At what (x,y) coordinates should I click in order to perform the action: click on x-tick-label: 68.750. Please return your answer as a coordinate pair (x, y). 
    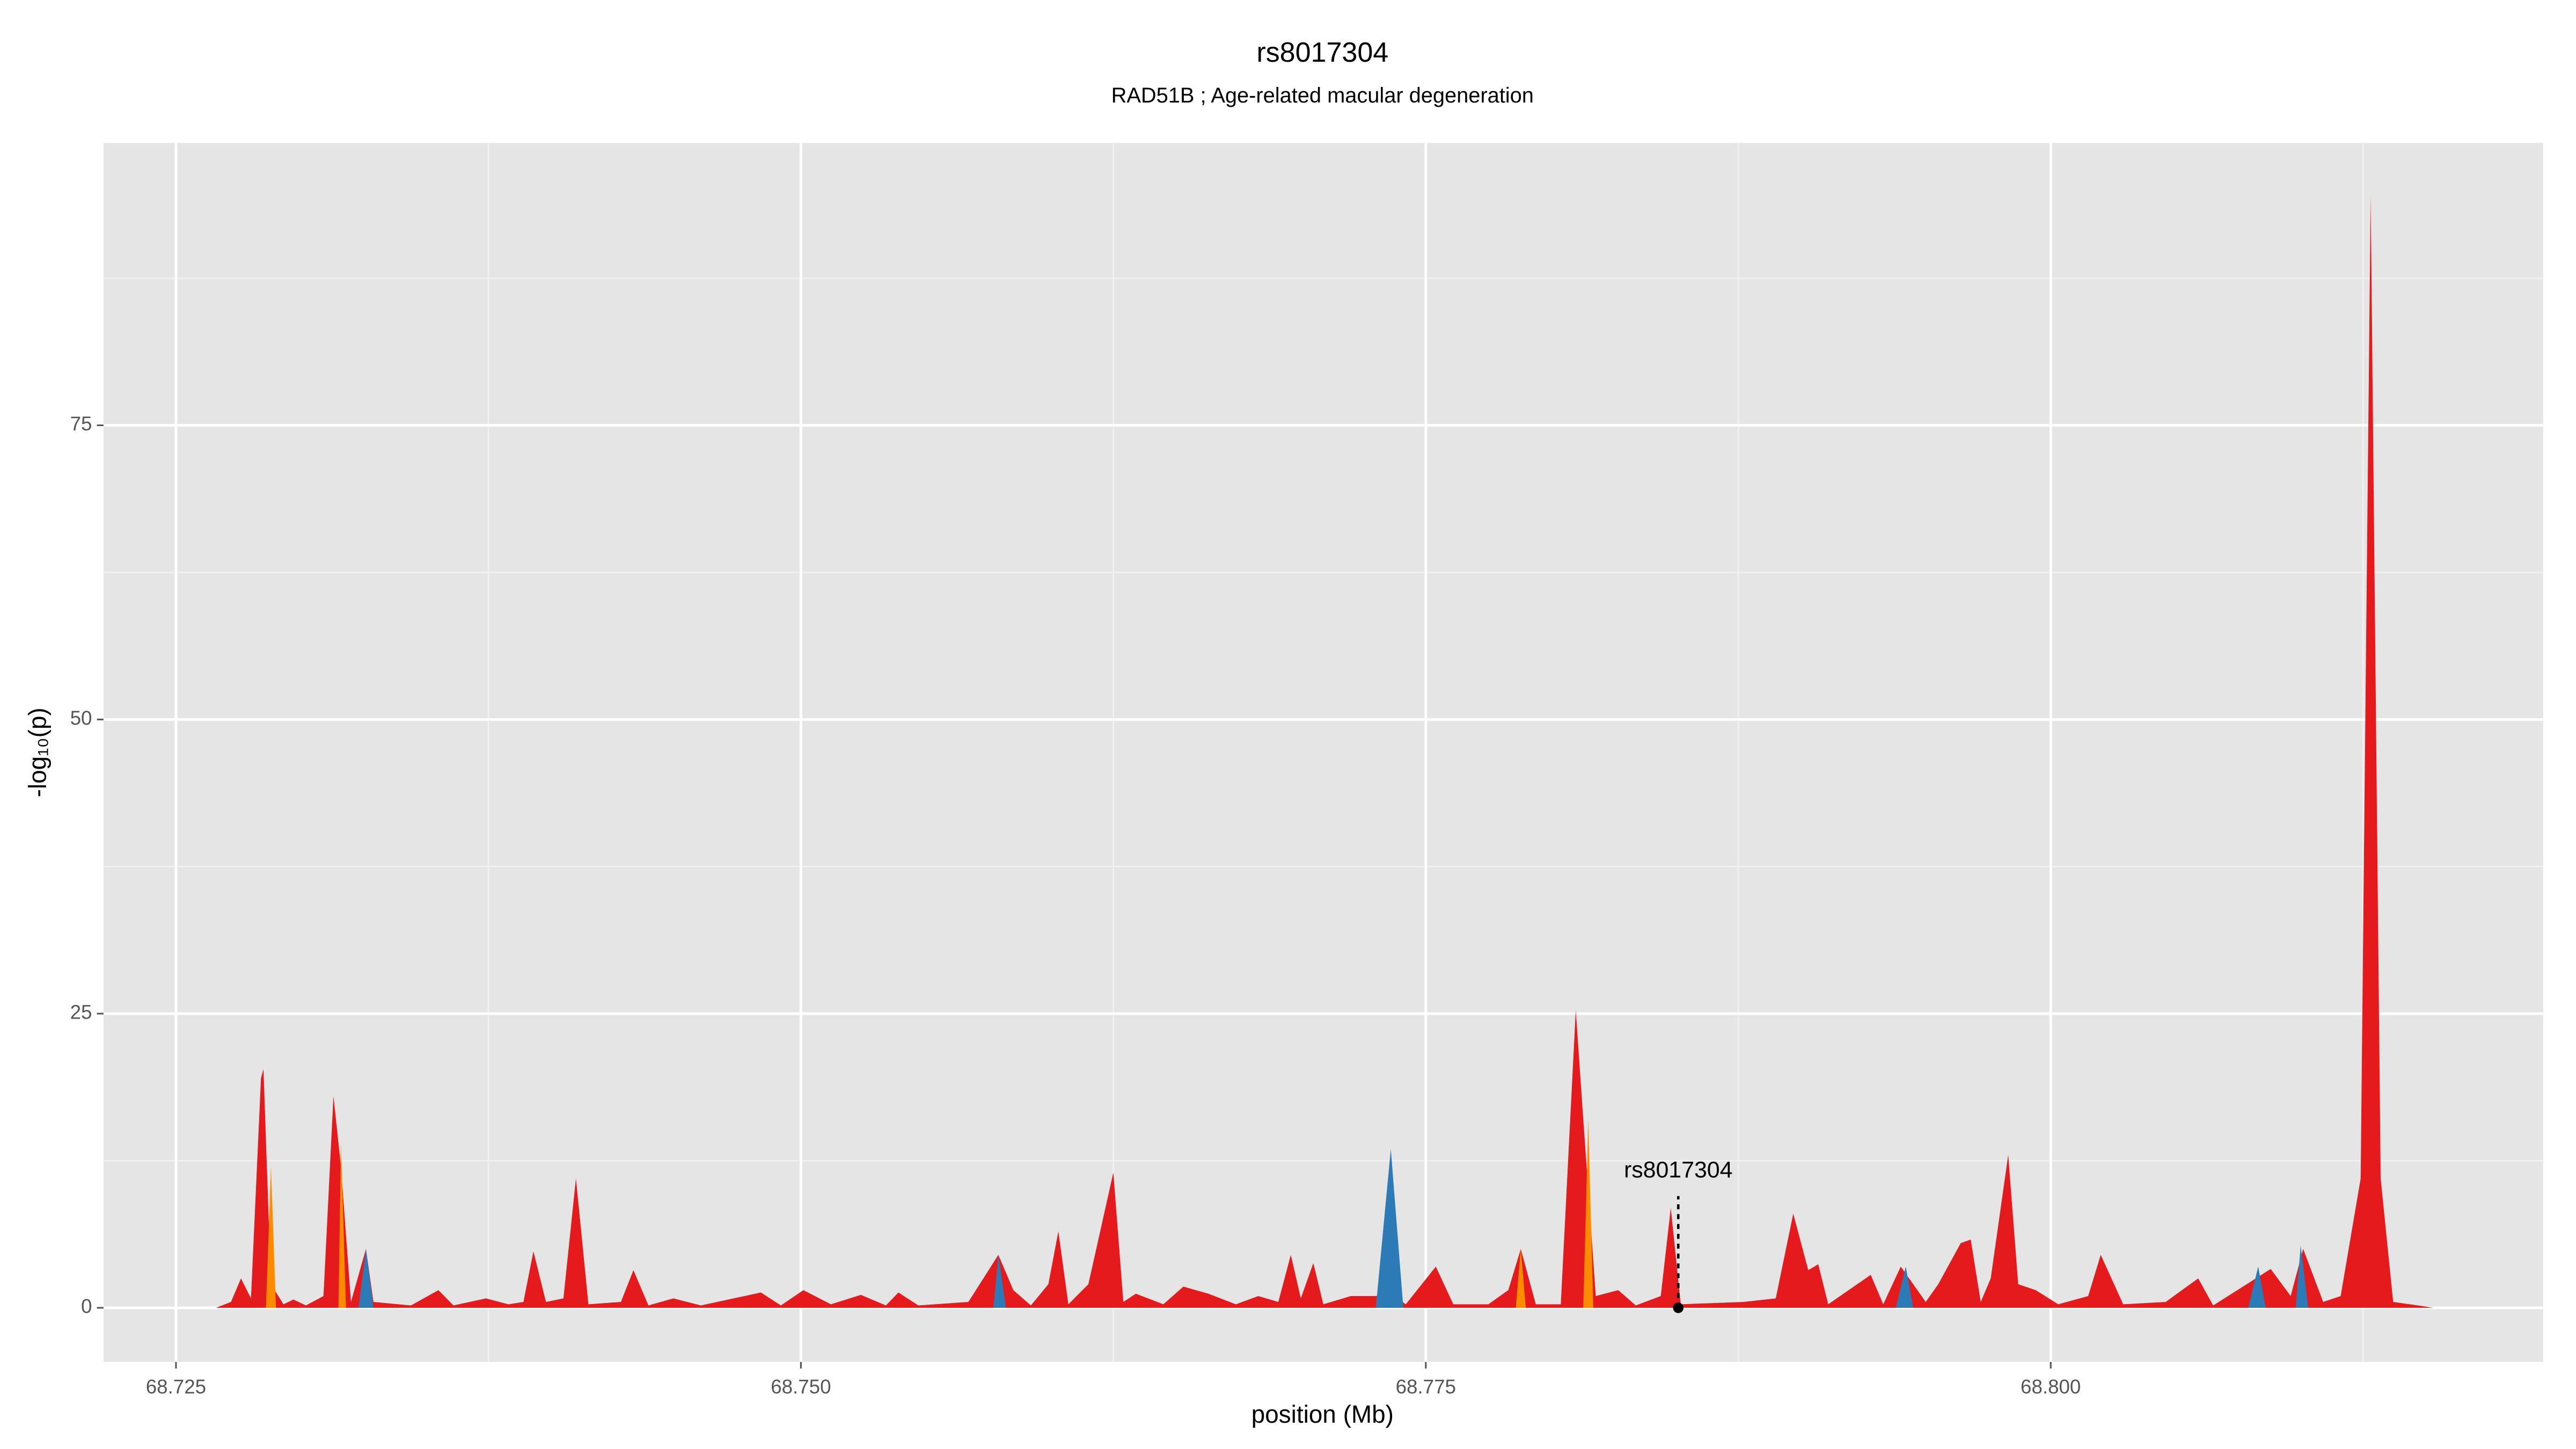
    Looking at the image, I should click on (801, 1386).